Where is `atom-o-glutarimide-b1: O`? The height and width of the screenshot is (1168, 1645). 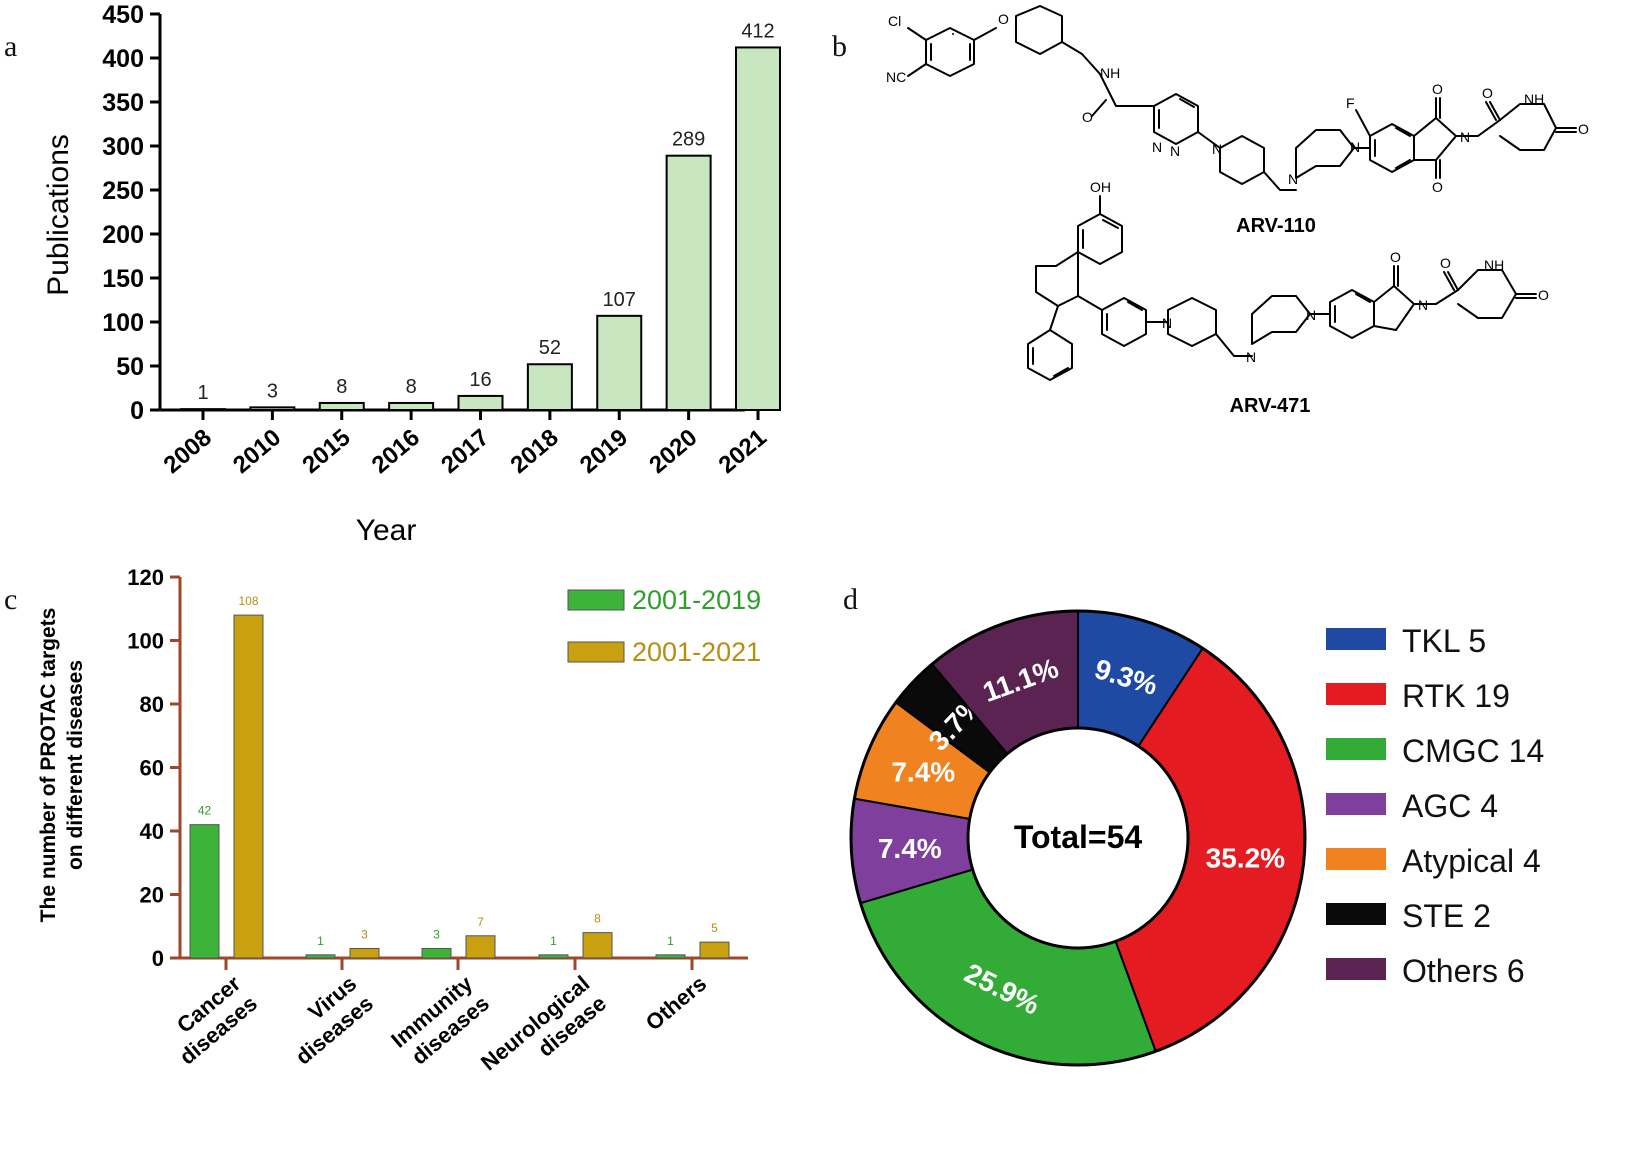
atom-o-glutarimide-b1: O is located at coordinates (1445, 263).